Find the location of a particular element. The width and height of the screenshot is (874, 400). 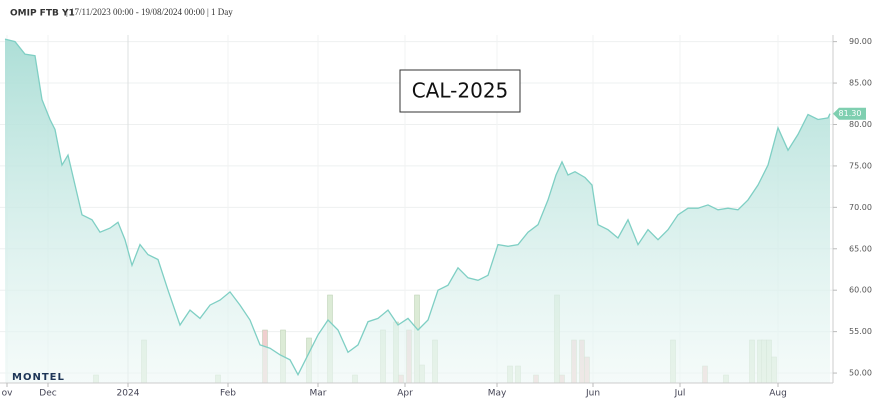

x-tick-label: Mar is located at coordinates (318, 394).